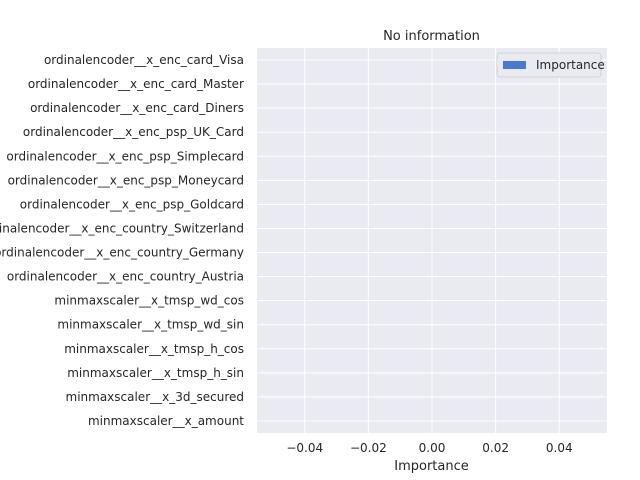  What do you see at coordinates (149, 301) in the screenshot?
I see `y-tick-label: minmaxscaler__x_tmsp_wd_cos` at bounding box center [149, 301].